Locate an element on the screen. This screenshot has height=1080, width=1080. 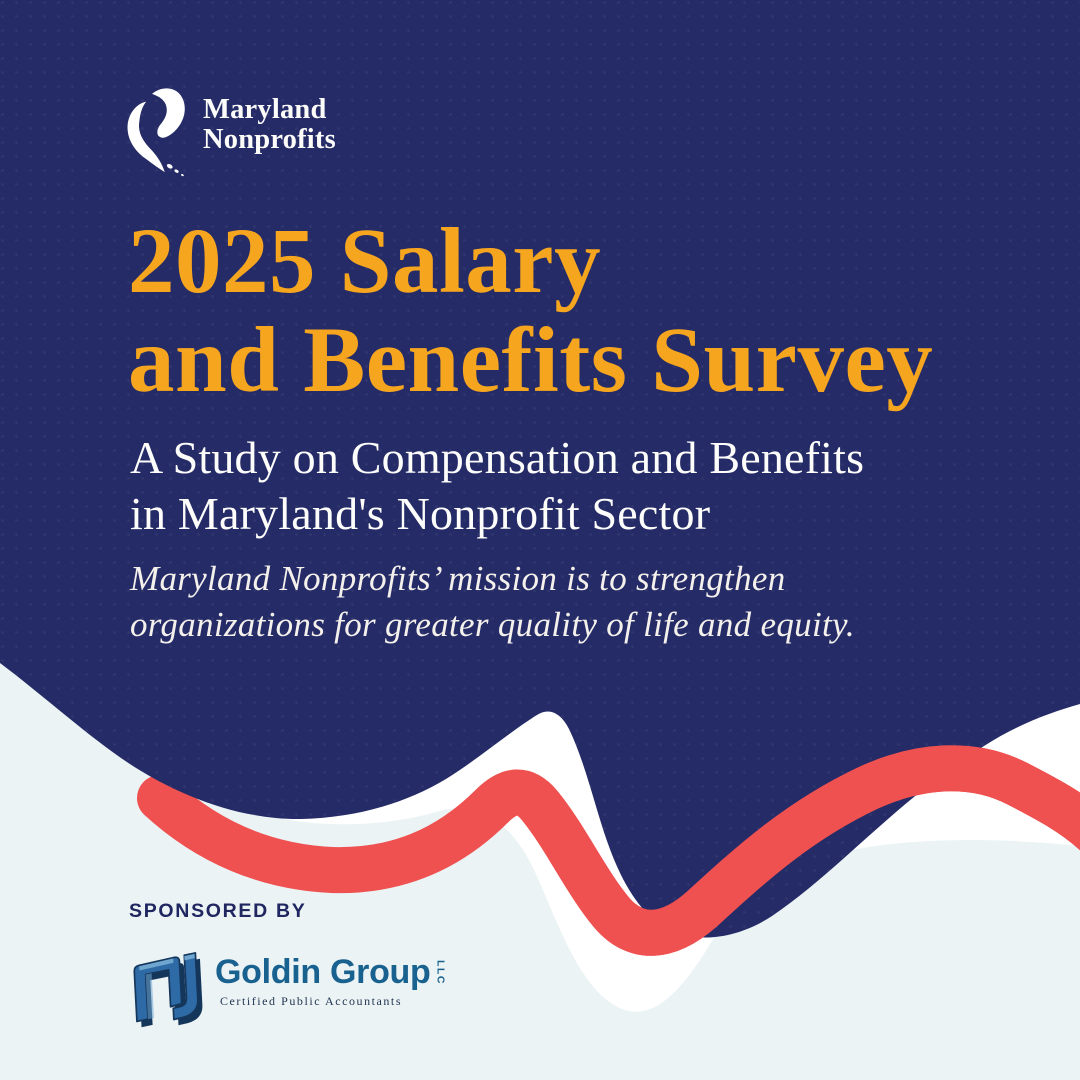
brand-lockup: Maryland Nonprofits is located at coordinates (230, 132).